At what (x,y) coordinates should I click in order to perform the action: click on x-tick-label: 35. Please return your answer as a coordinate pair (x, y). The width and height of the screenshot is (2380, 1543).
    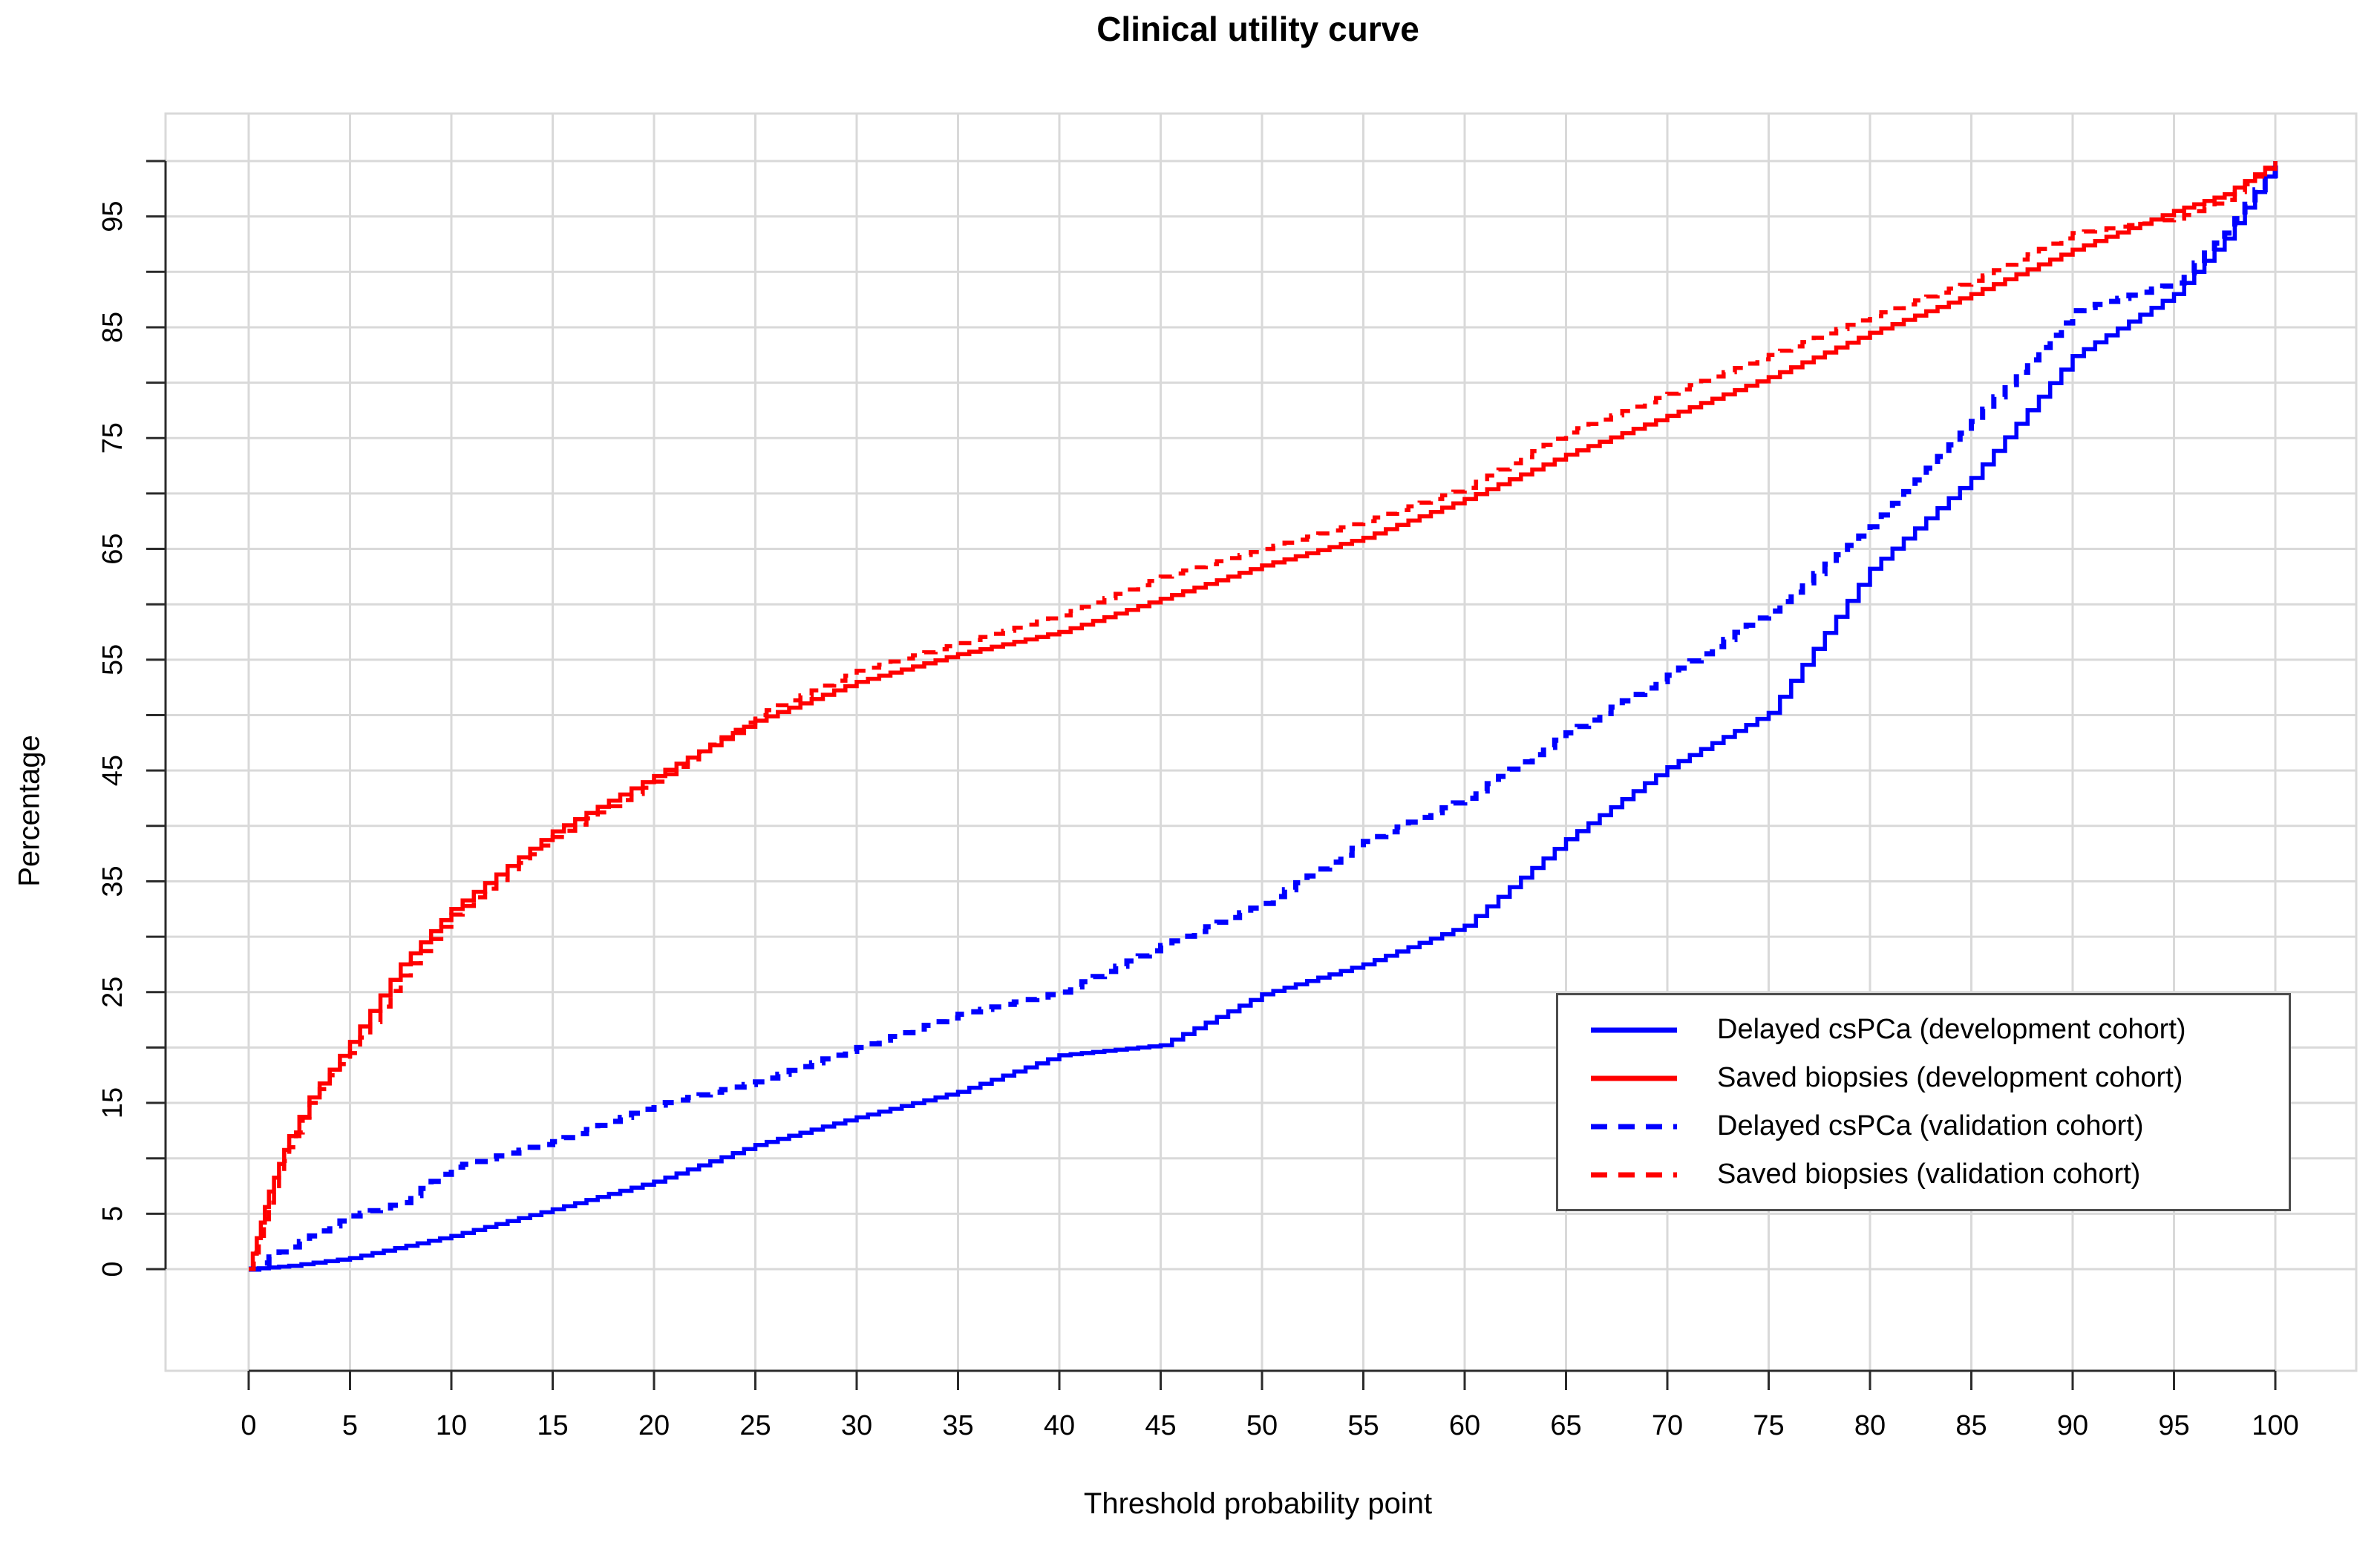
    Looking at the image, I should click on (958, 1425).